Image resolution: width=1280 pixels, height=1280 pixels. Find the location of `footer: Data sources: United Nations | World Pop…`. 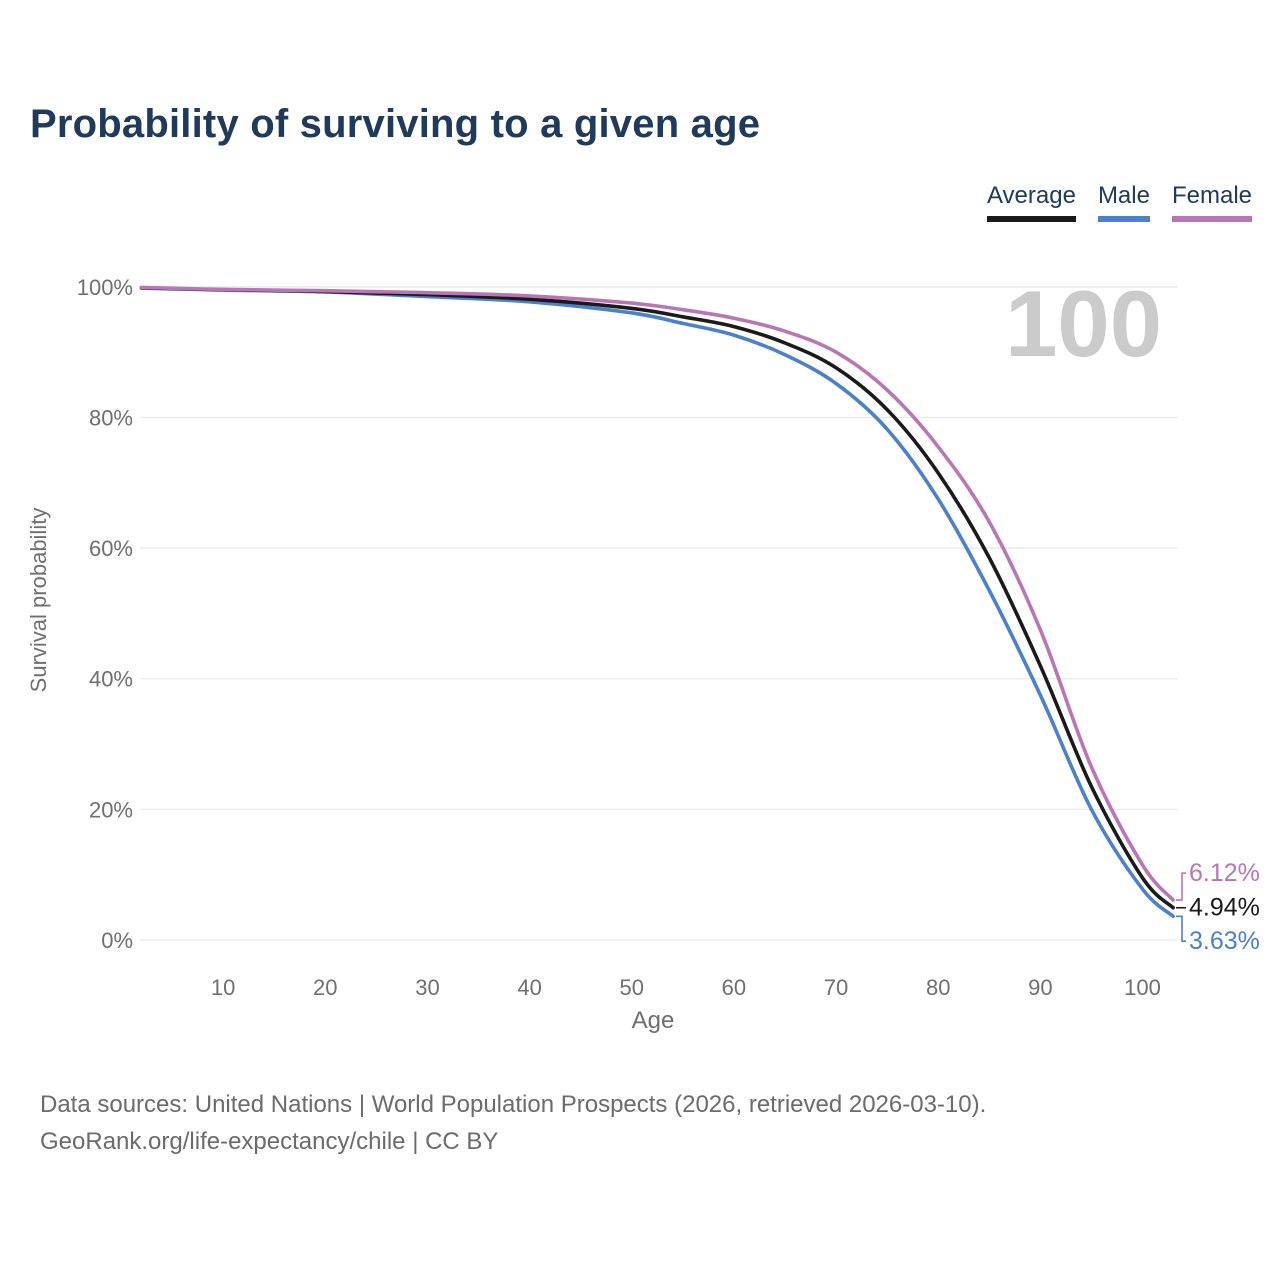

footer: Data sources: United Nations | World Pop… is located at coordinates (513, 1123).